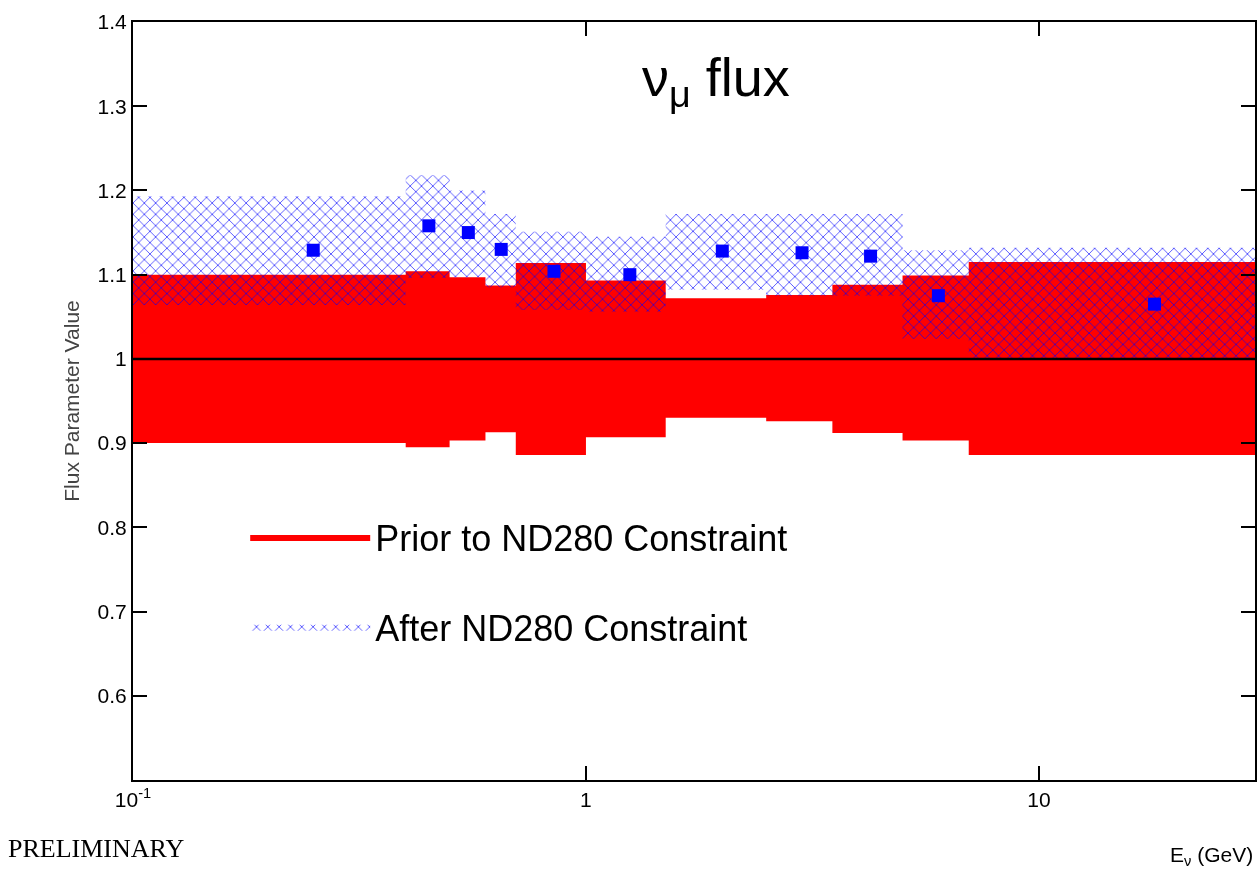  Describe the element at coordinates (112, 190) in the screenshot. I see `y-tick-label: 1.2` at that location.